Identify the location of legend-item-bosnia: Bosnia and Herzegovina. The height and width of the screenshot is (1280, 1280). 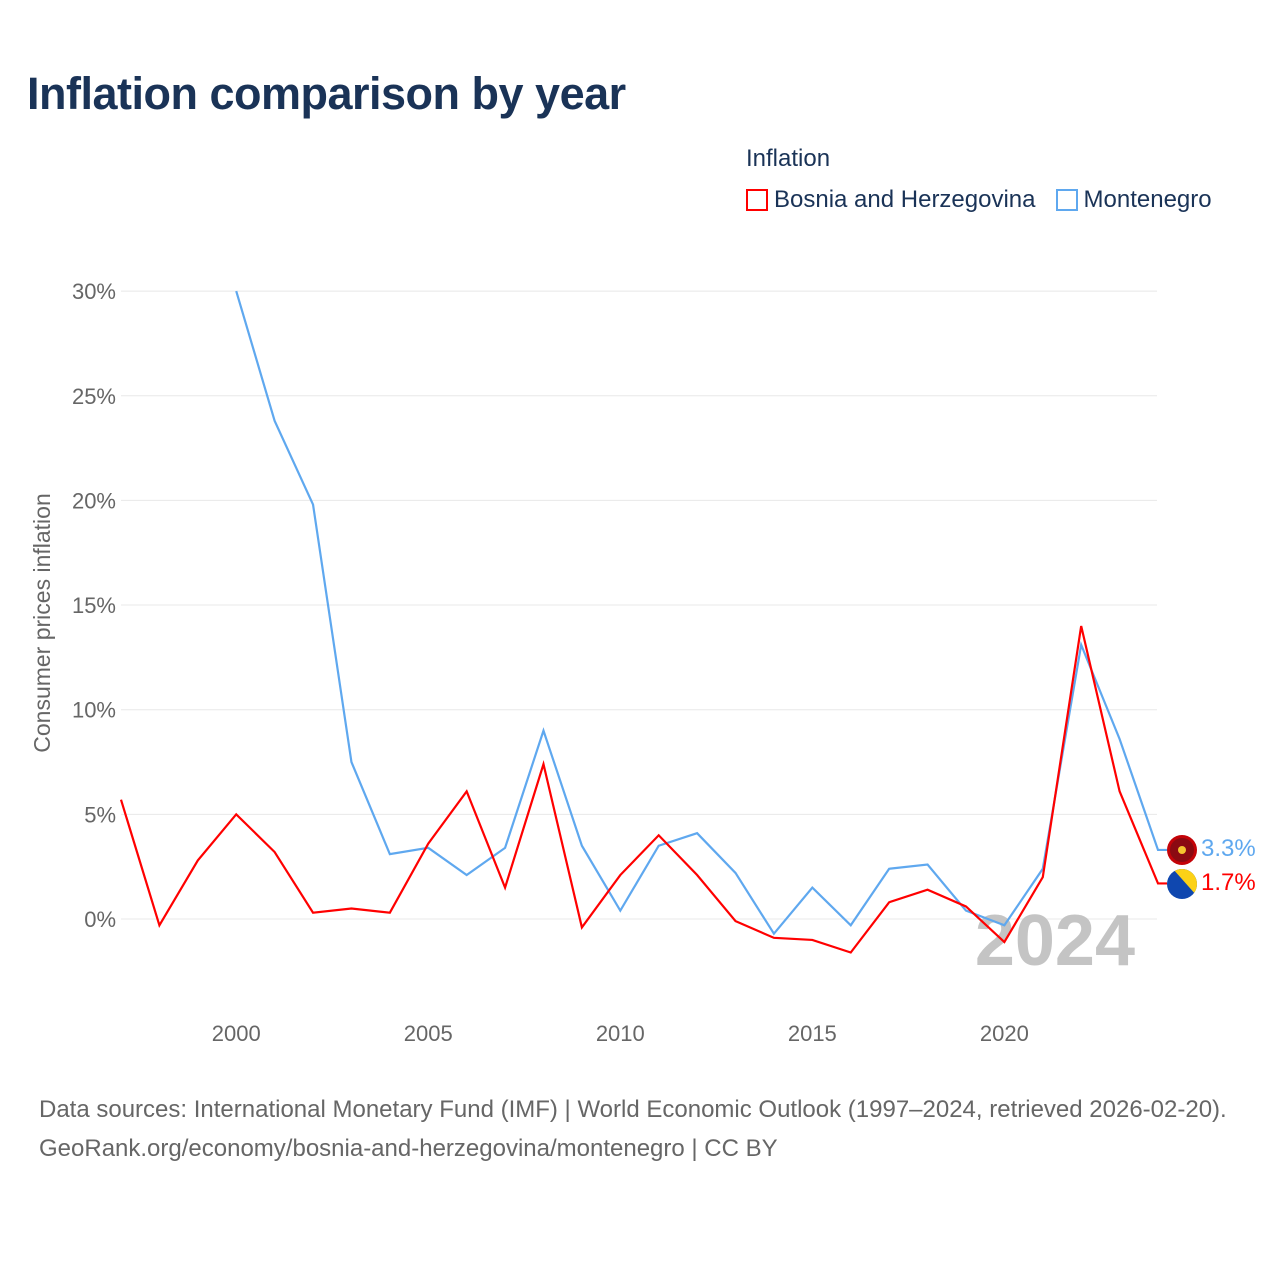
(891, 200).